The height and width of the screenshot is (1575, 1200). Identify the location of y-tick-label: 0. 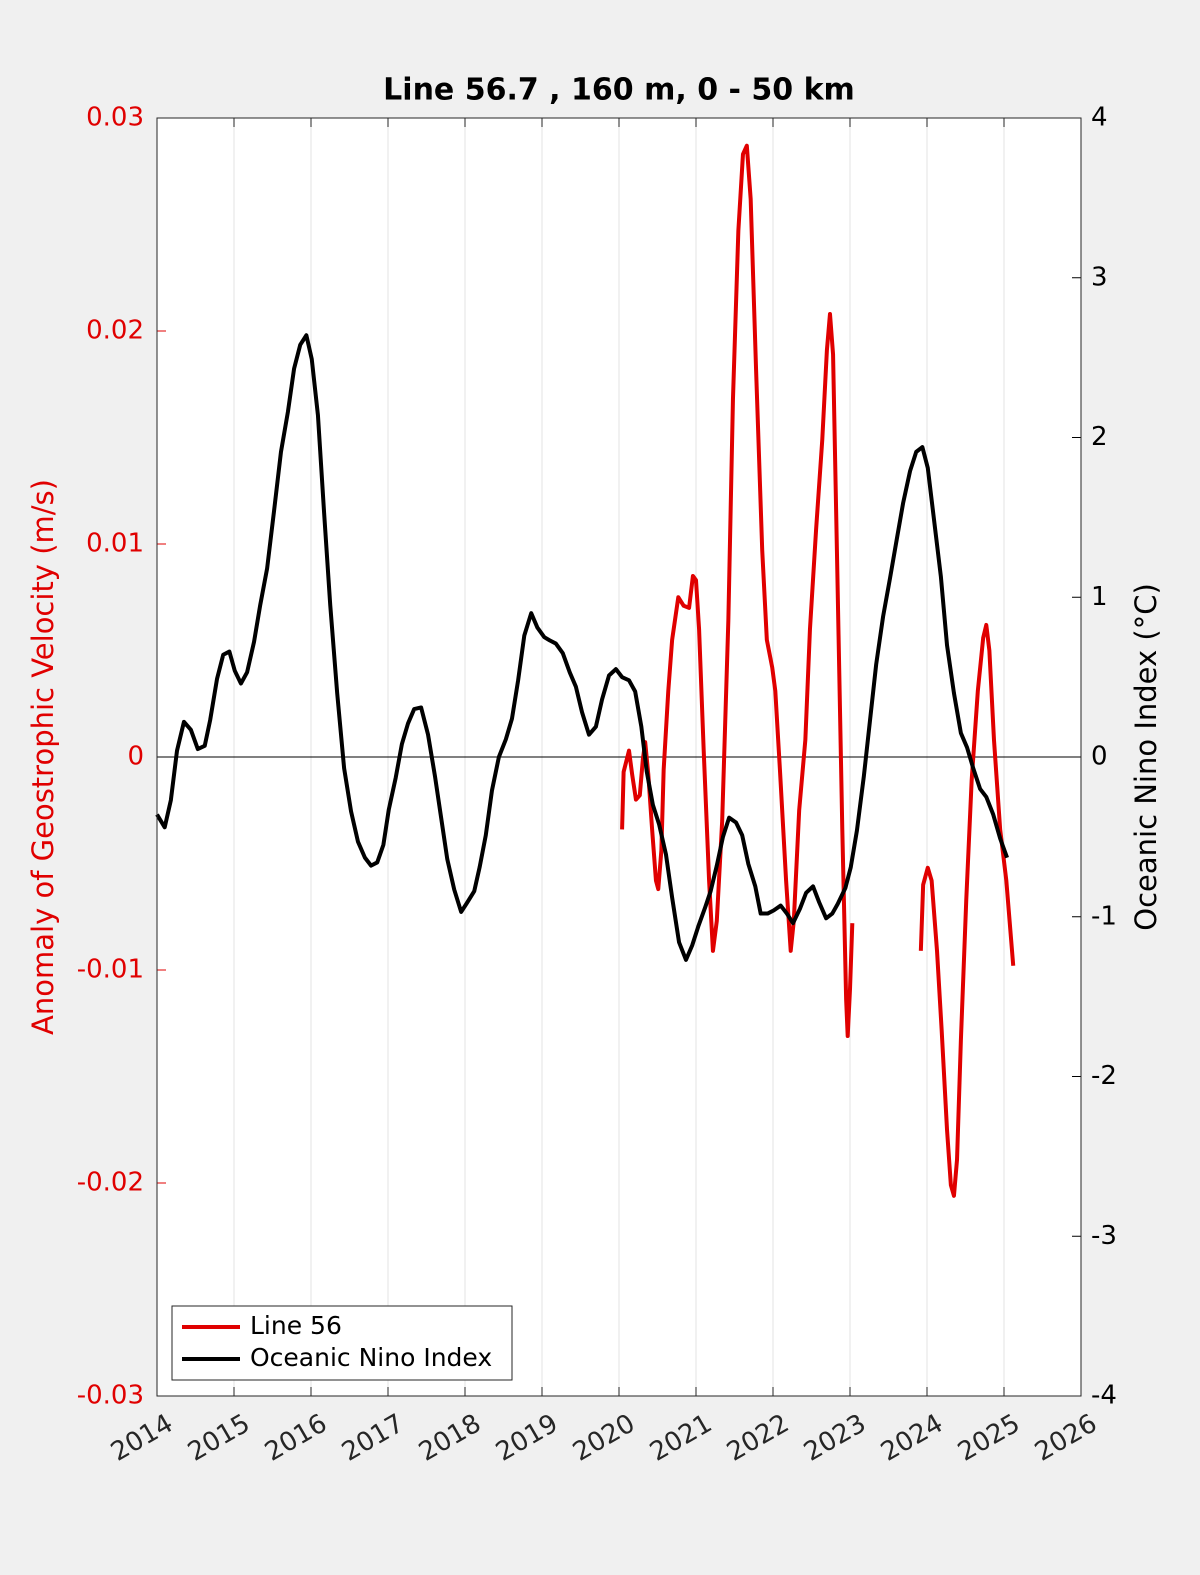
(135, 757).